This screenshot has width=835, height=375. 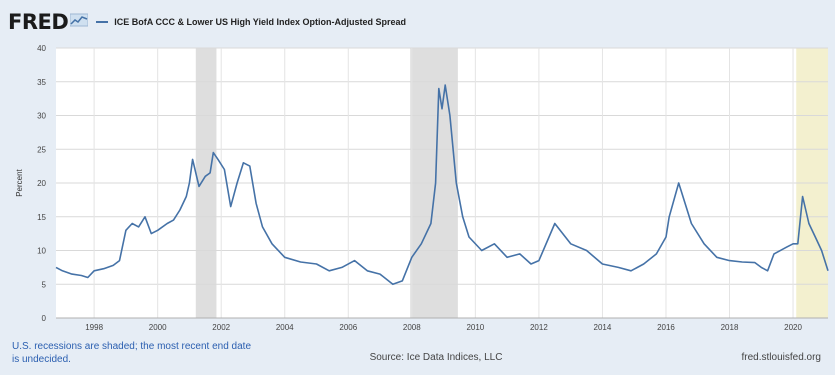 I want to click on x-tick-label: 2000, so click(x=158, y=327).